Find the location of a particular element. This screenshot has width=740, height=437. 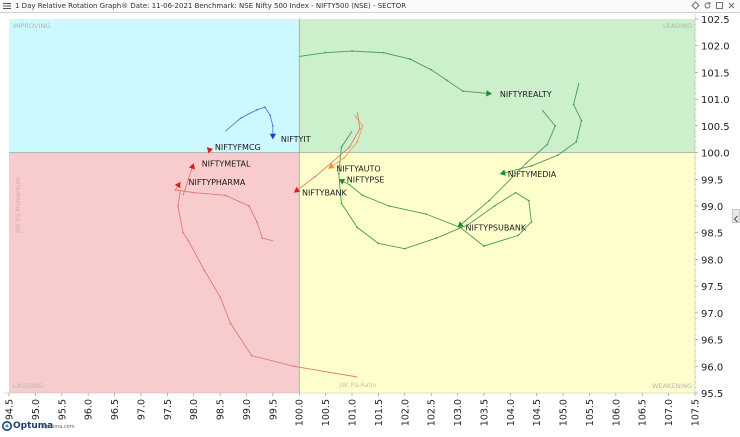

y-tick-label: 99.0 is located at coordinates (712, 207).